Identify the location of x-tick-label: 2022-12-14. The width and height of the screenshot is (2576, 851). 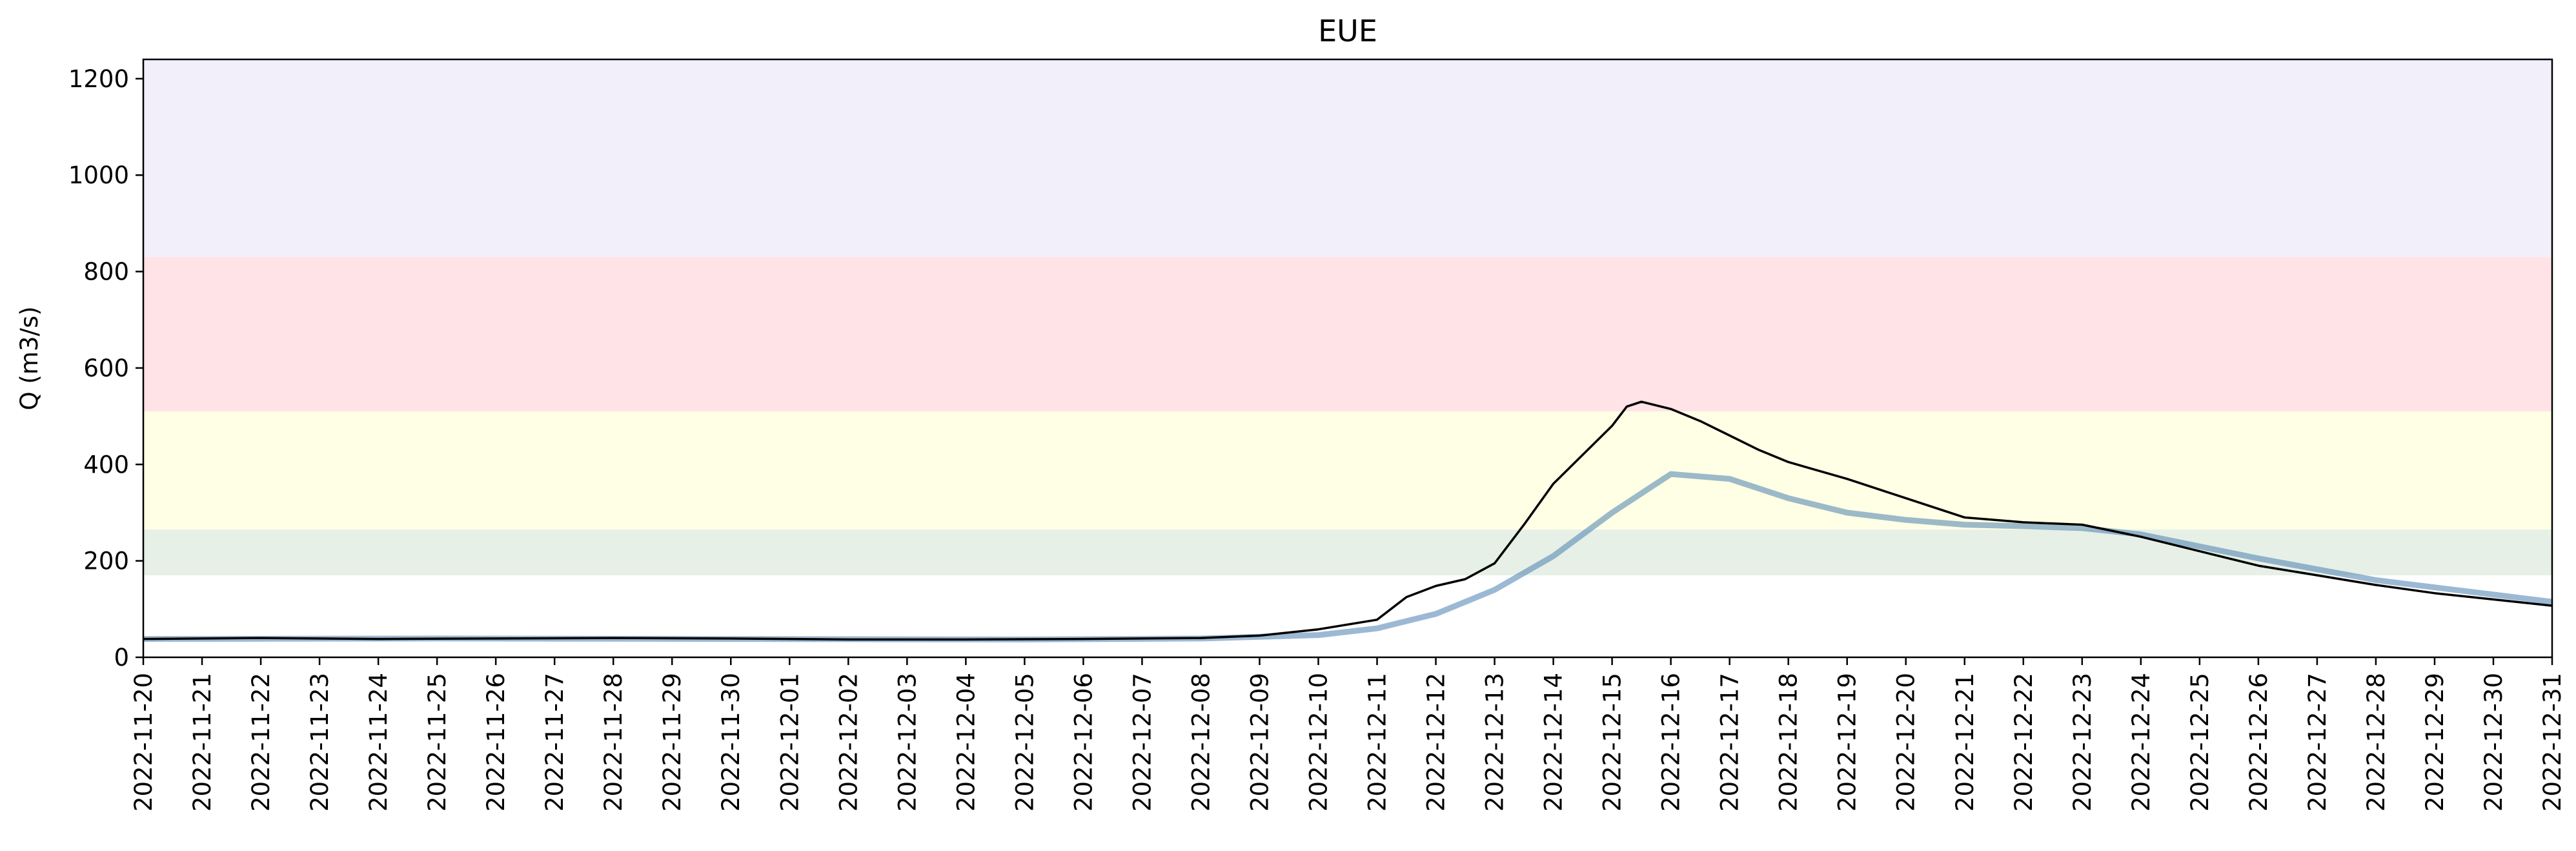
(1554, 742).